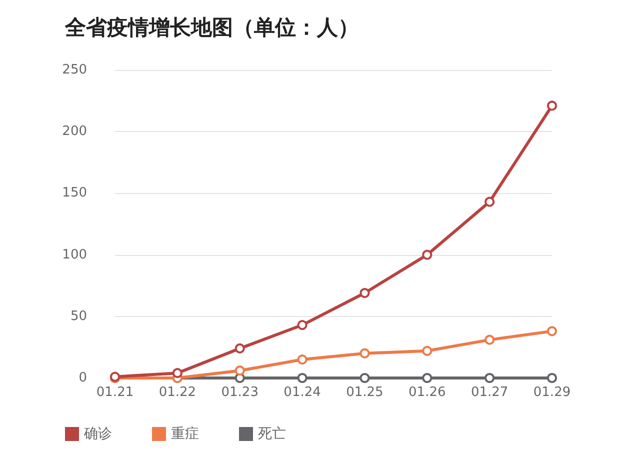 The height and width of the screenshot is (460, 640). I want to click on y-tick-label: 250, so click(74, 70).